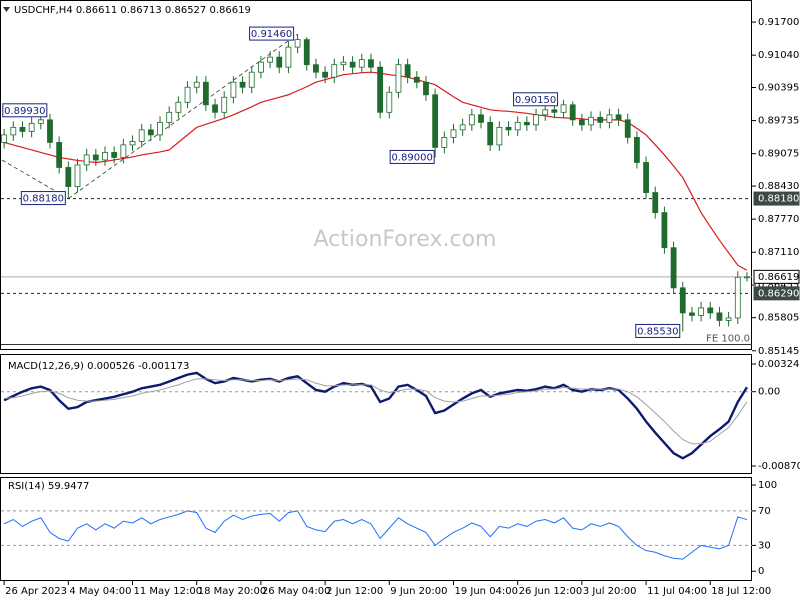 Image resolution: width=800 pixels, height=600 pixels. I want to click on y-tick-label: 0.85145, so click(778, 351).